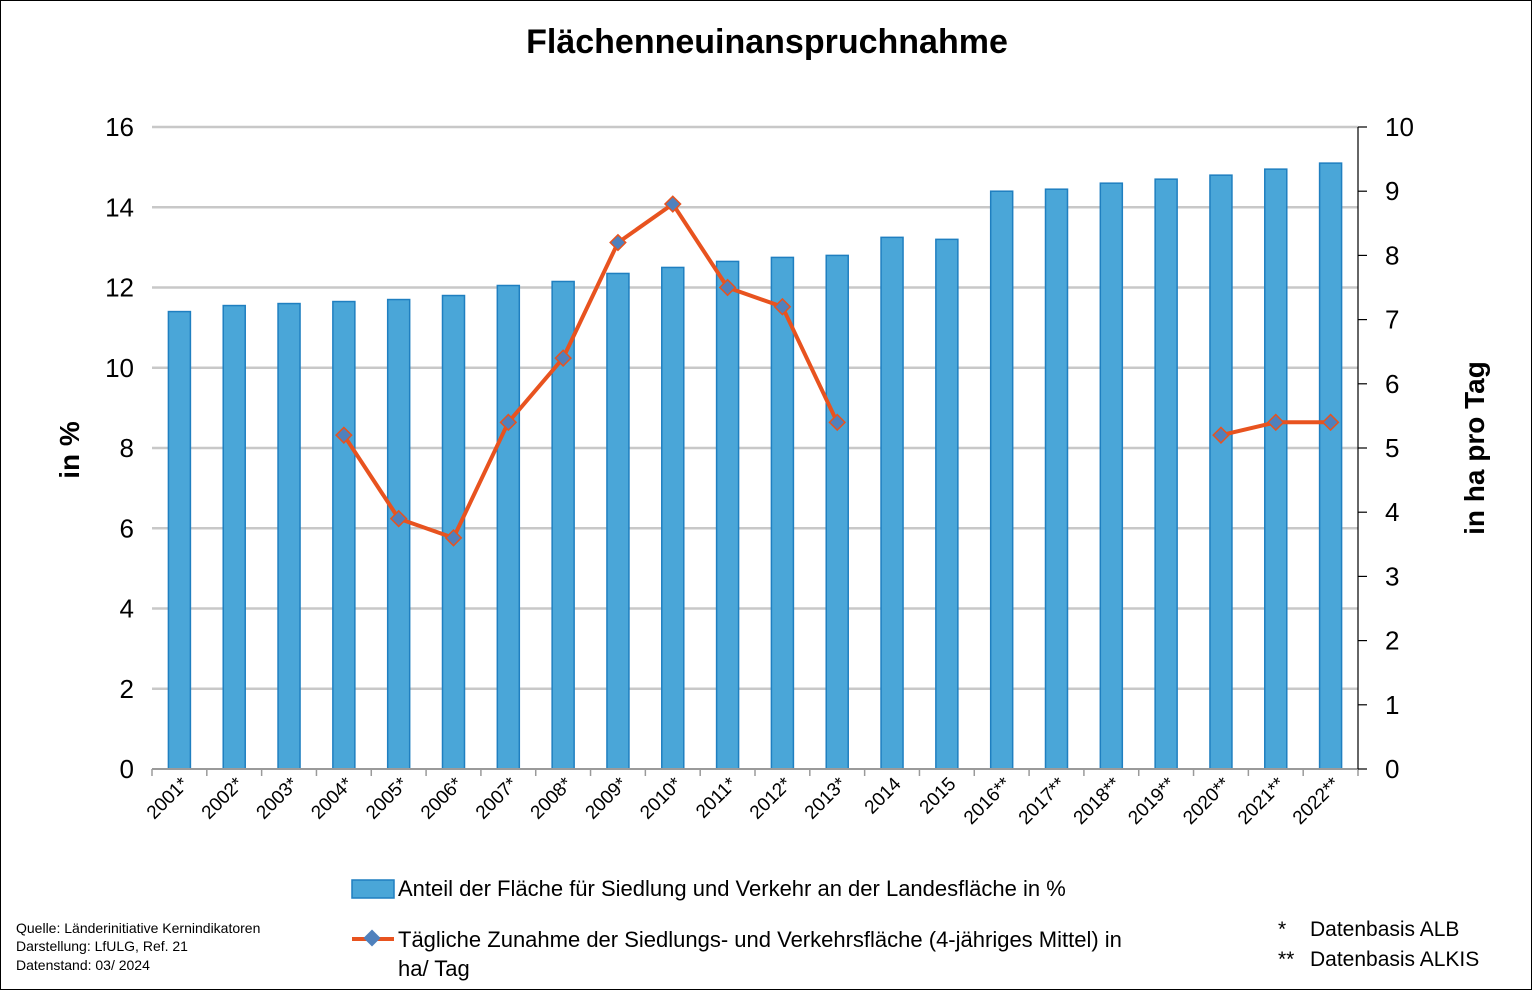 The width and height of the screenshot is (1534, 992). Describe the element at coordinates (434, 968) in the screenshot. I see `legend-line-label-2: ha/ Tag` at that location.